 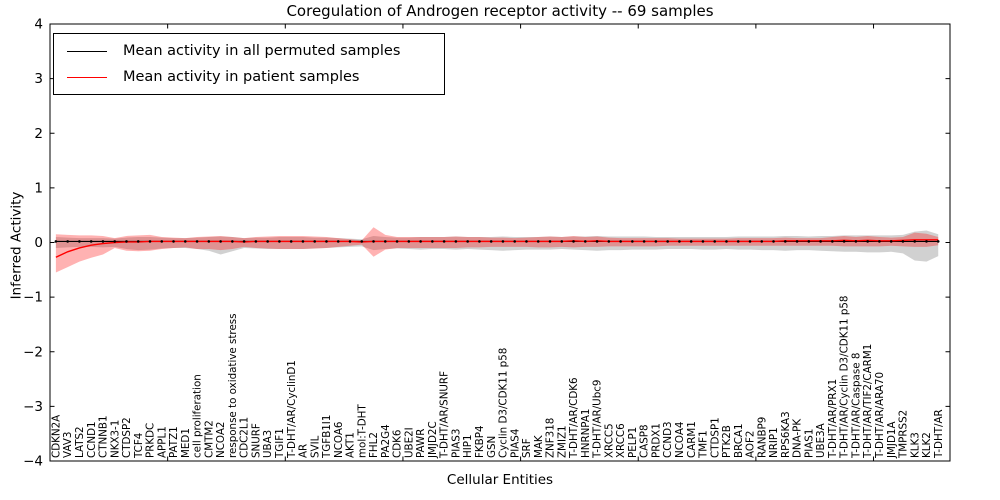 What do you see at coordinates (586, 433) in the screenshot?
I see `x-category-label: HNRNPA1` at bounding box center [586, 433].